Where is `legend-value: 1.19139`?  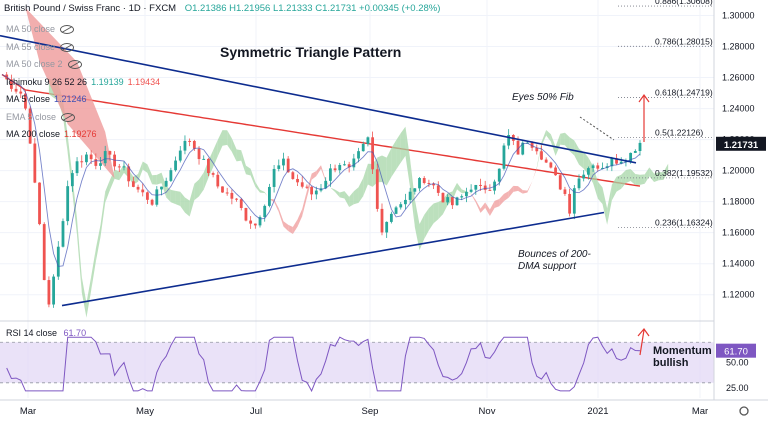
legend-value: 1.19139 is located at coordinates (107, 81).